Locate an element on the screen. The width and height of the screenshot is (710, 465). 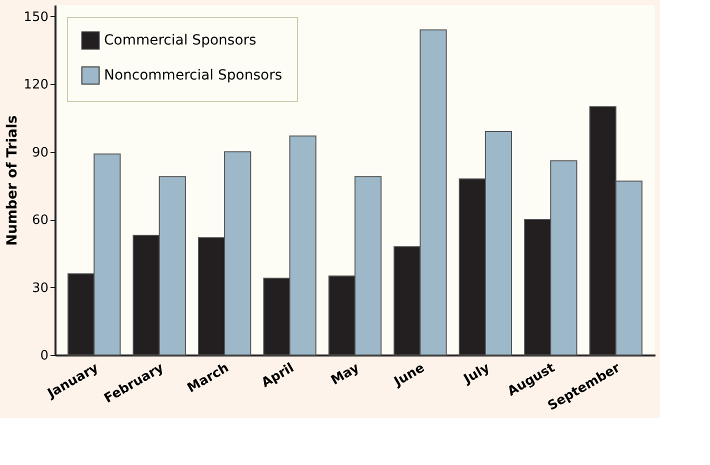
y-tick-label: 120 is located at coordinates (36, 85).